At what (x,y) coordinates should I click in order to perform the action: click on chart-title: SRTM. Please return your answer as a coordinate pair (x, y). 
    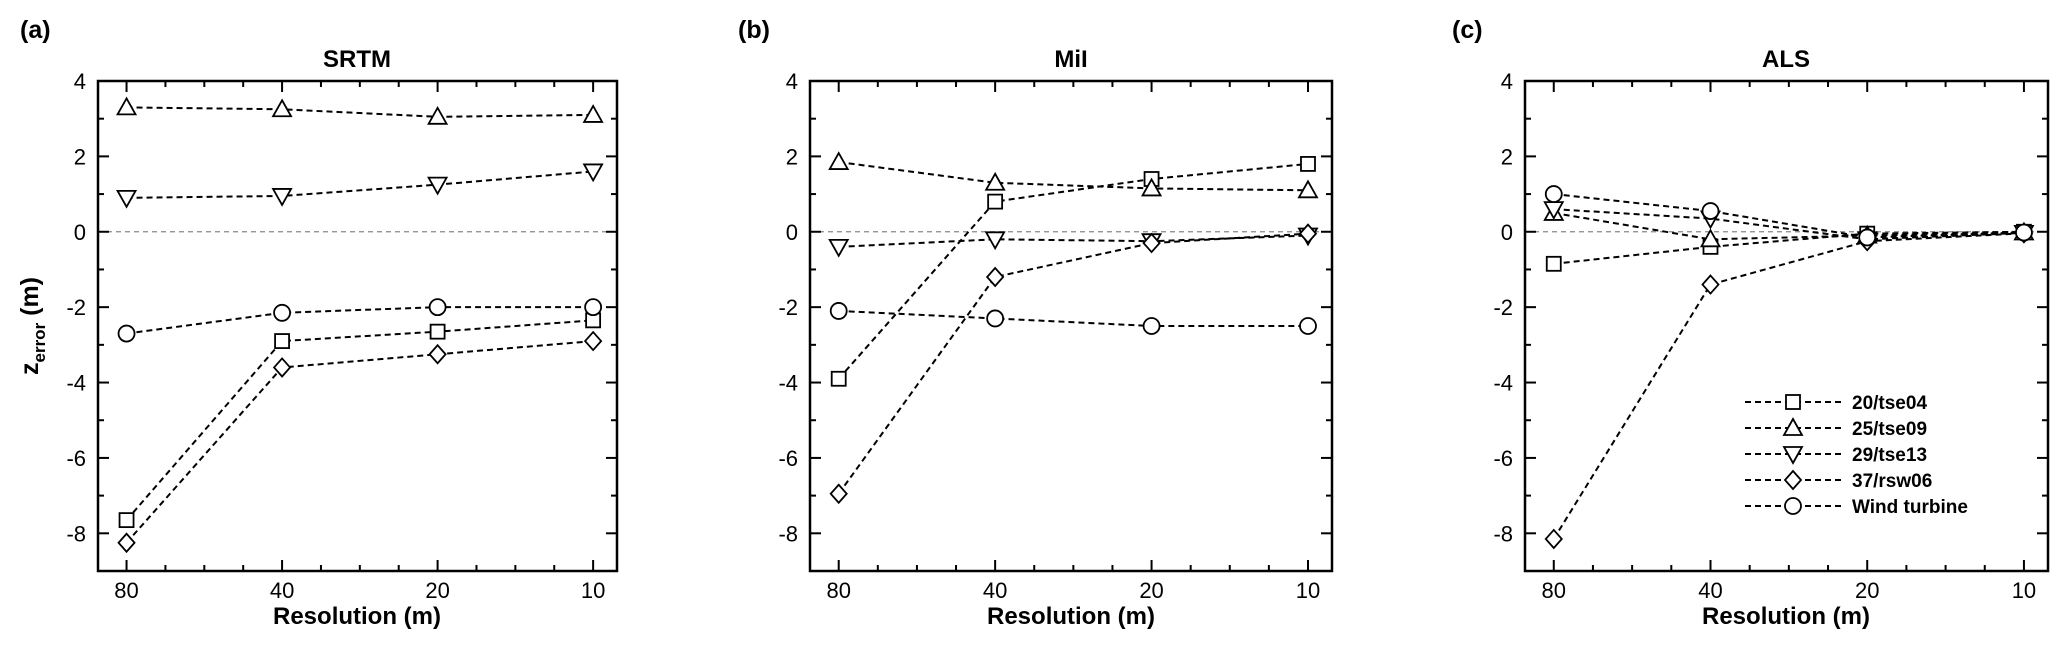
    Looking at the image, I should click on (357, 59).